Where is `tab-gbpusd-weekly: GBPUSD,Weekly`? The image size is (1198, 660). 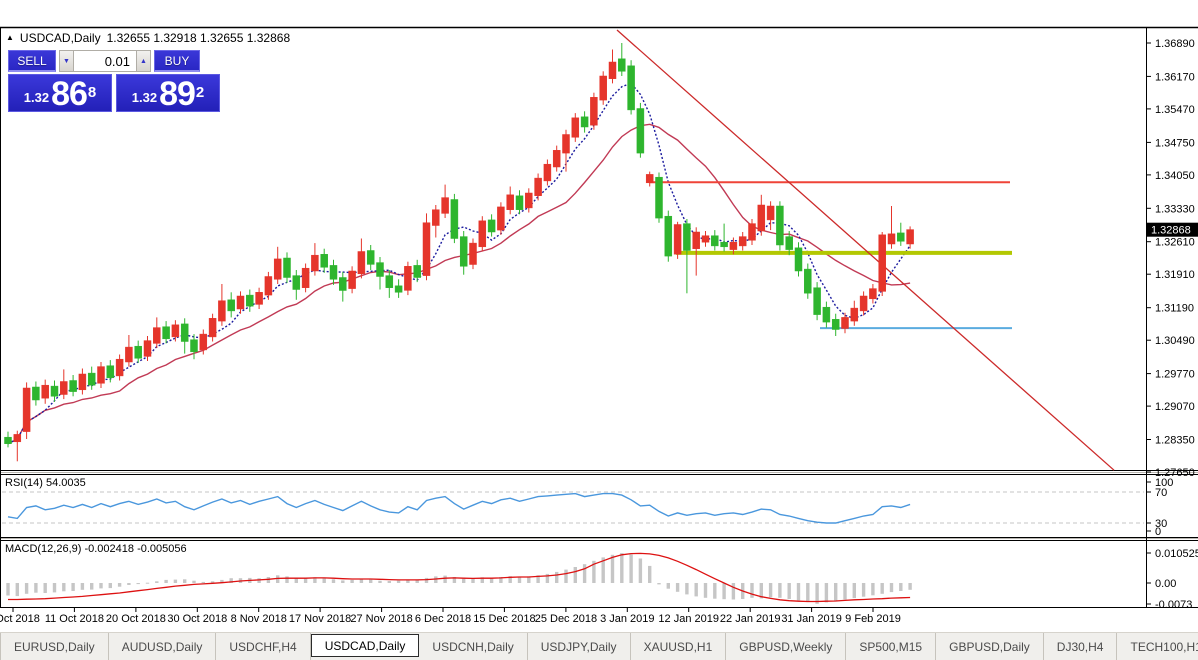 tab-gbpusd-weekly: GBPUSD,Weekly is located at coordinates (786, 646).